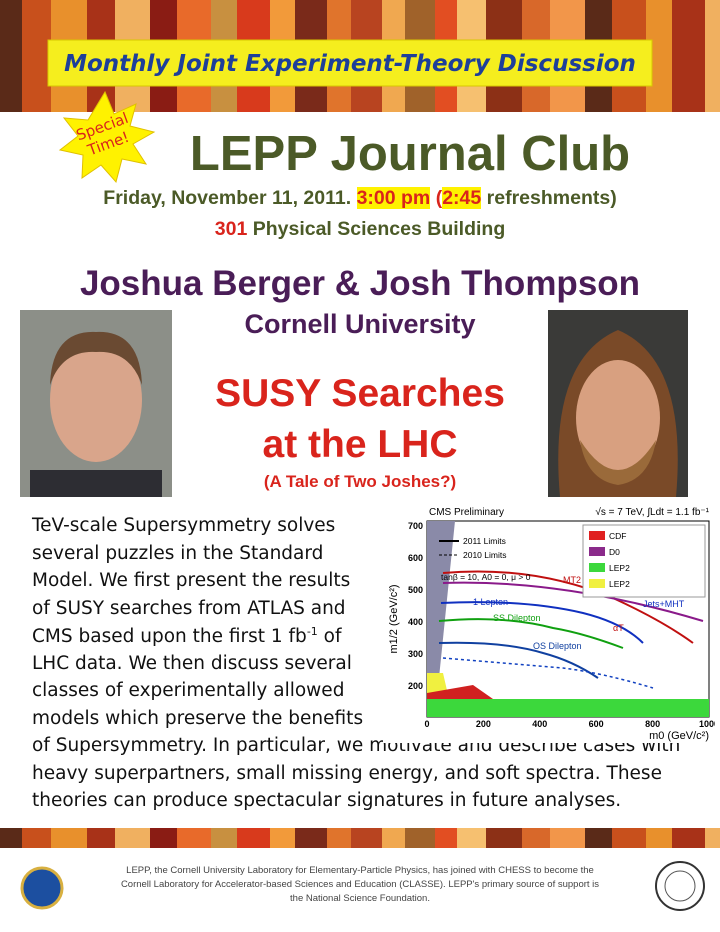 The height and width of the screenshot is (932, 720). I want to click on abstract-text: several puzzles in the Standard, so click(178, 553).